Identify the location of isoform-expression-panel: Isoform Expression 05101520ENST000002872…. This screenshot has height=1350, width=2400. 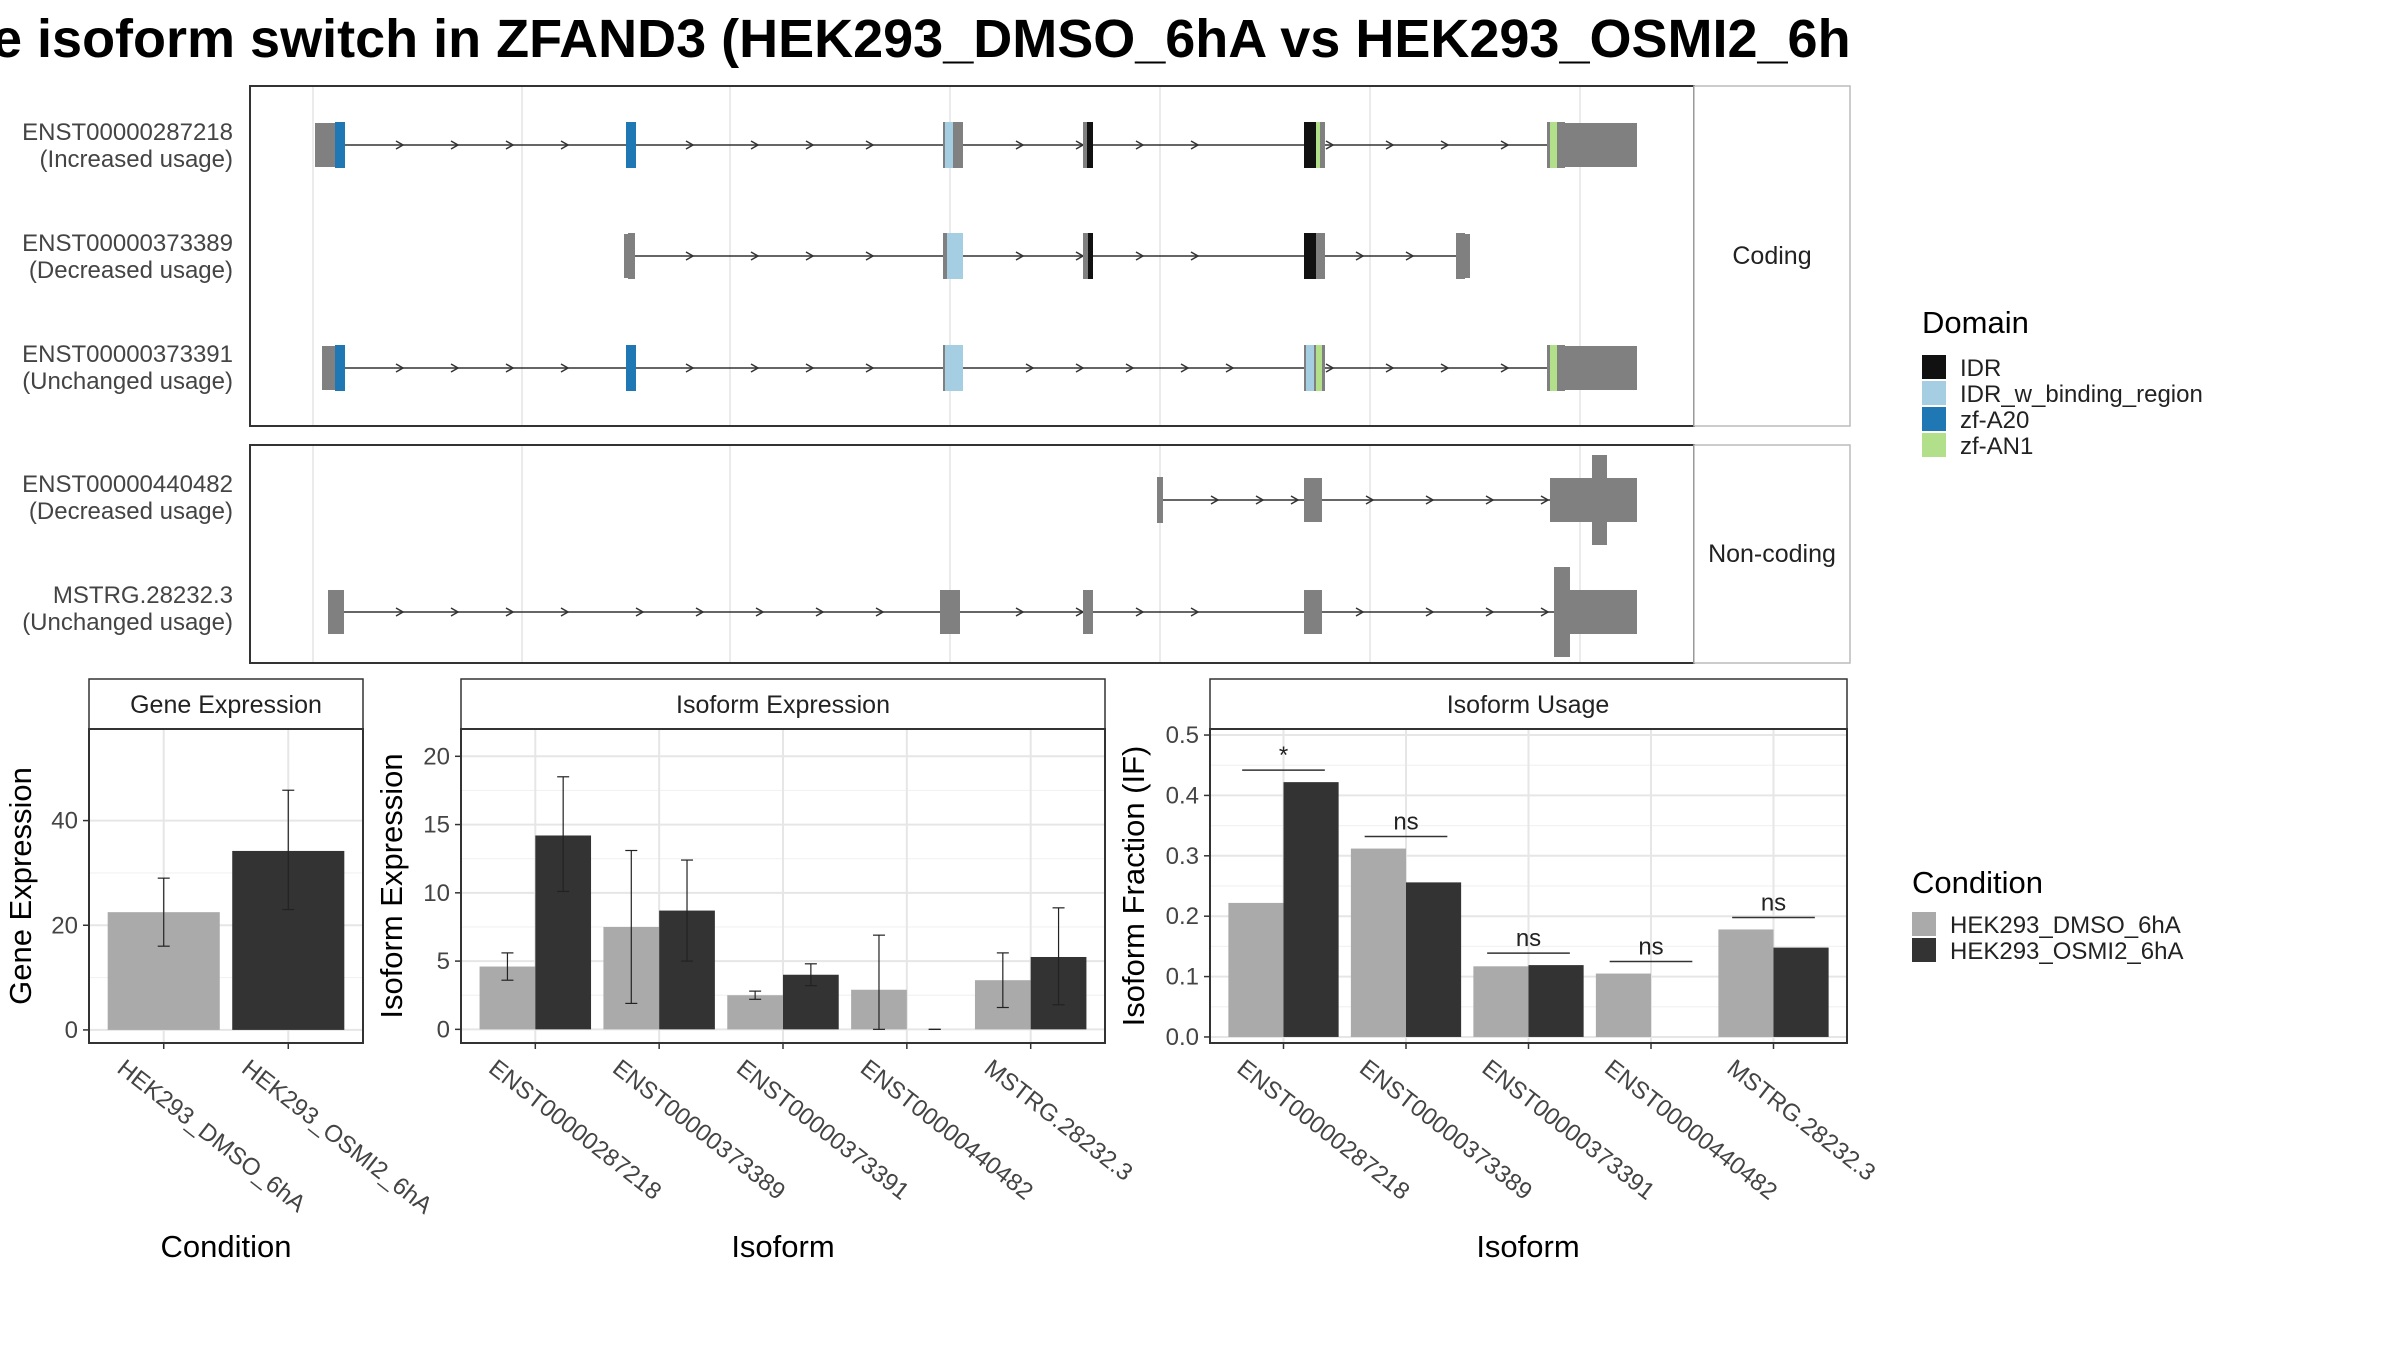
(756, 971).